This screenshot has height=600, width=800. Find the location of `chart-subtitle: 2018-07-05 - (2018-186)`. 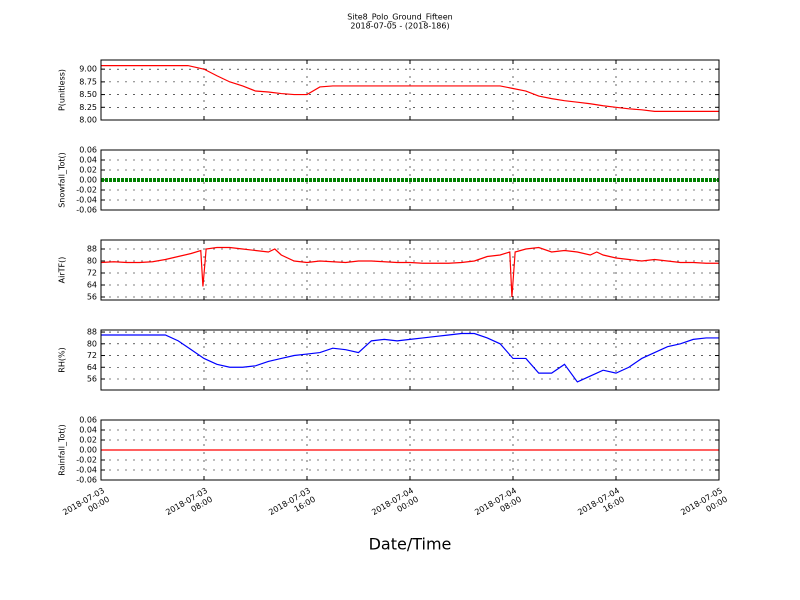

chart-subtitle: 2018-07-05 - (2018-186) is located at coordinates (399, 26).